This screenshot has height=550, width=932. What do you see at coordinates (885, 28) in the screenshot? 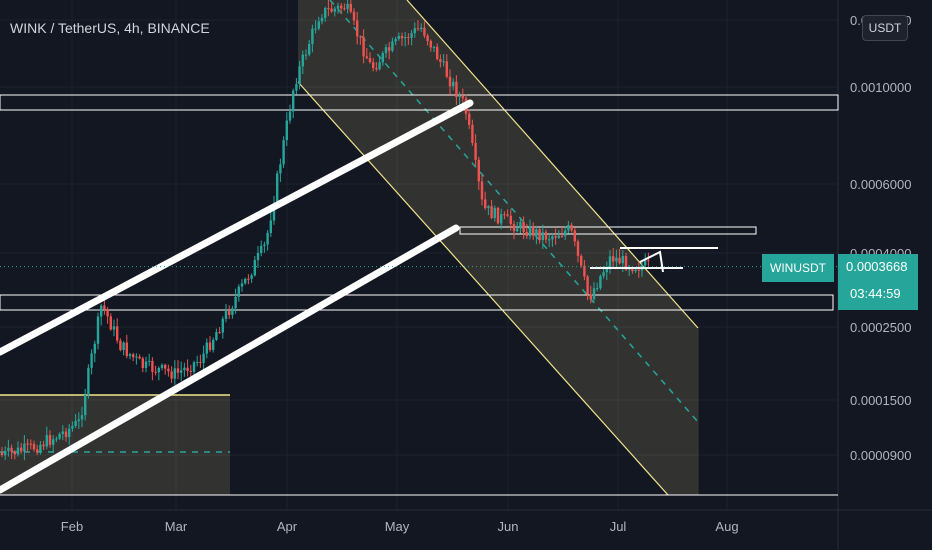
I see `currency-button: USDT` at bounding box center [885, 28].